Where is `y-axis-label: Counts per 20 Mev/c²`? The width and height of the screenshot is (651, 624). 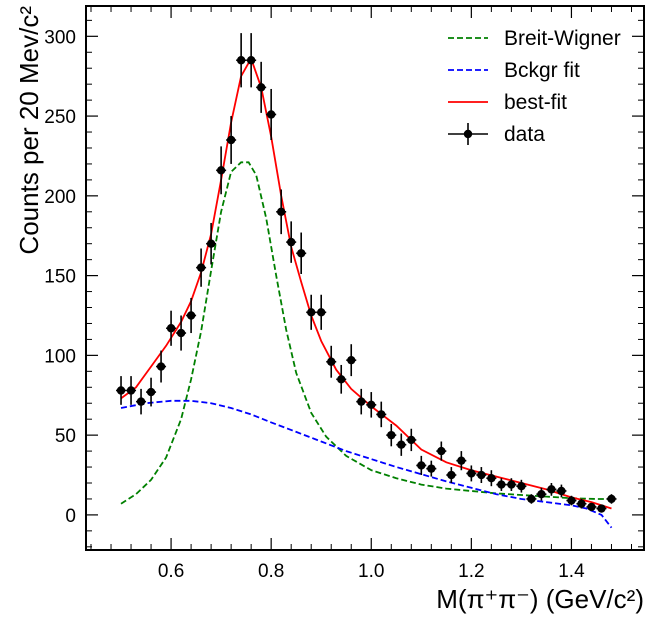
y-axis-label: Counts per 20 Mev/c² is located at coordinates (29, 130).